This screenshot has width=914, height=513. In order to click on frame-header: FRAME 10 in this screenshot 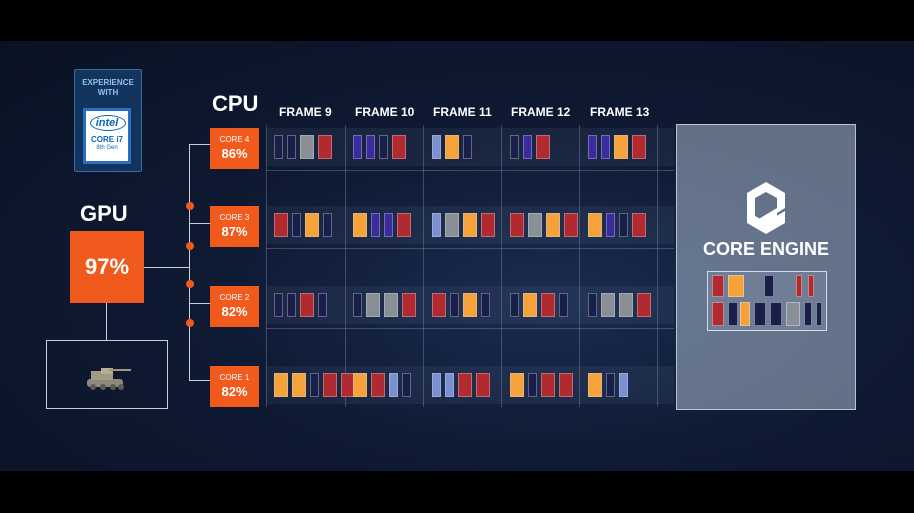, I will do `click(385, 112)`.